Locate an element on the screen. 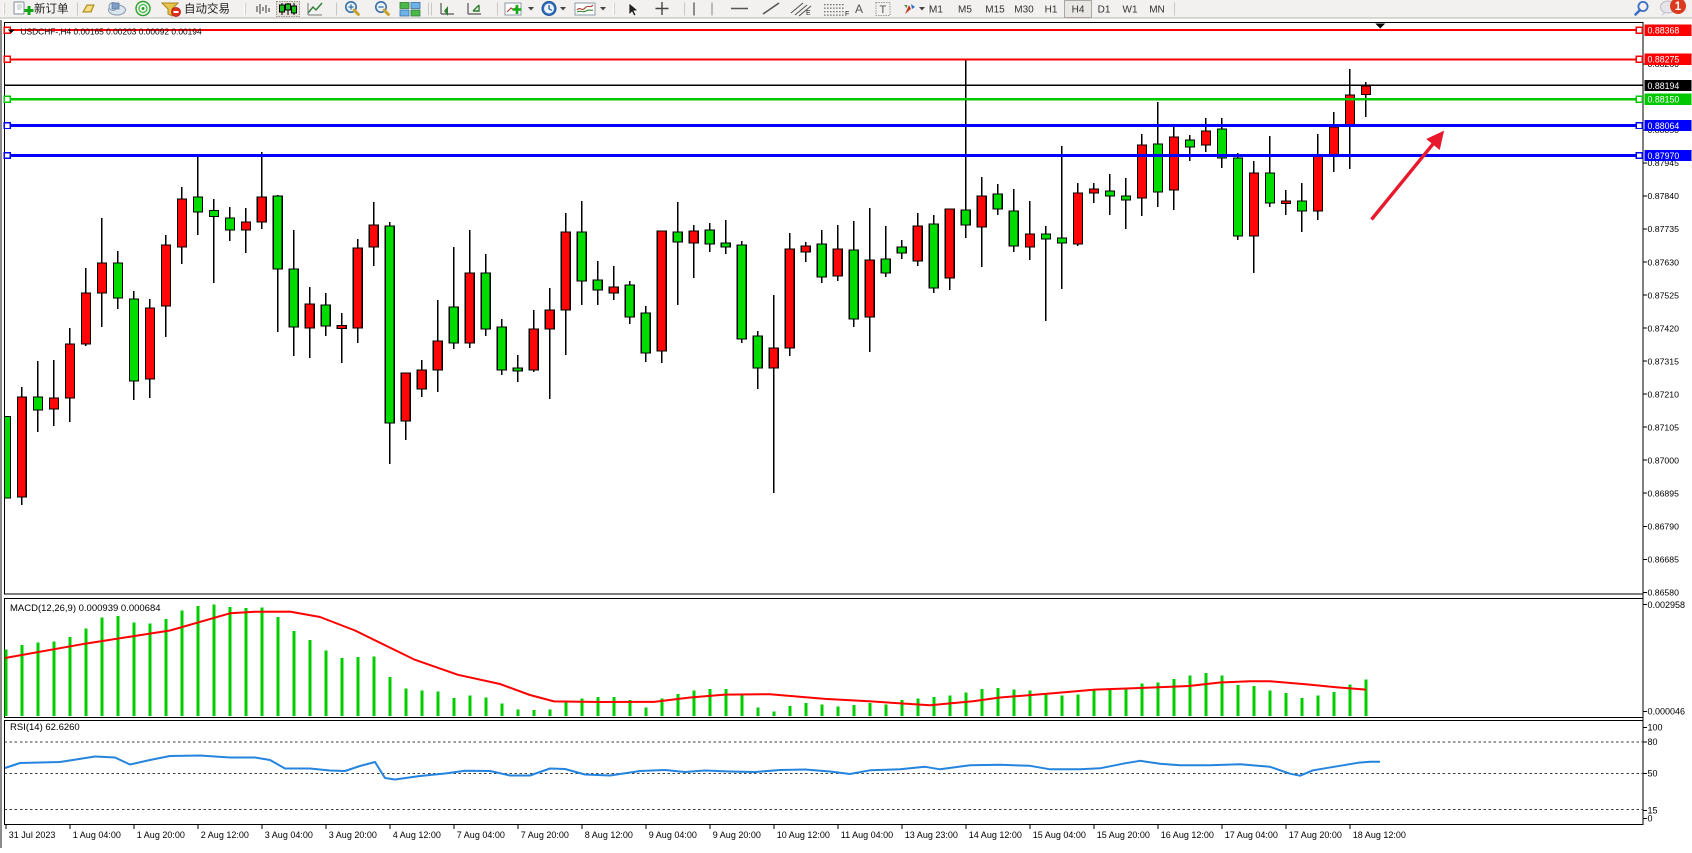  svg-text: 16 Aug 12:00 is located at coordinates (1187, 835).